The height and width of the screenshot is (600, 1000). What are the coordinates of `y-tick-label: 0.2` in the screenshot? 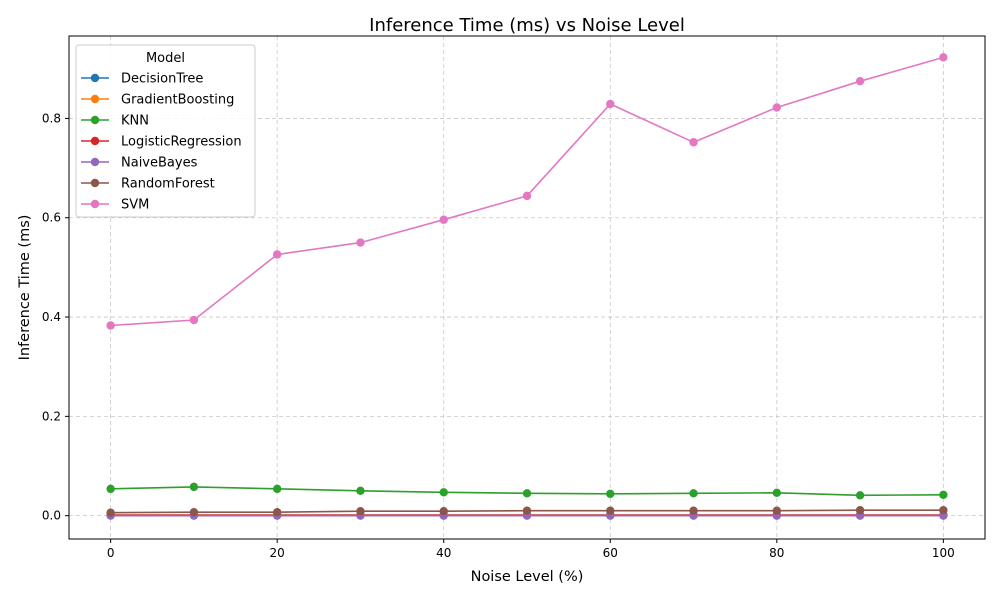 It's located at (51, 416).